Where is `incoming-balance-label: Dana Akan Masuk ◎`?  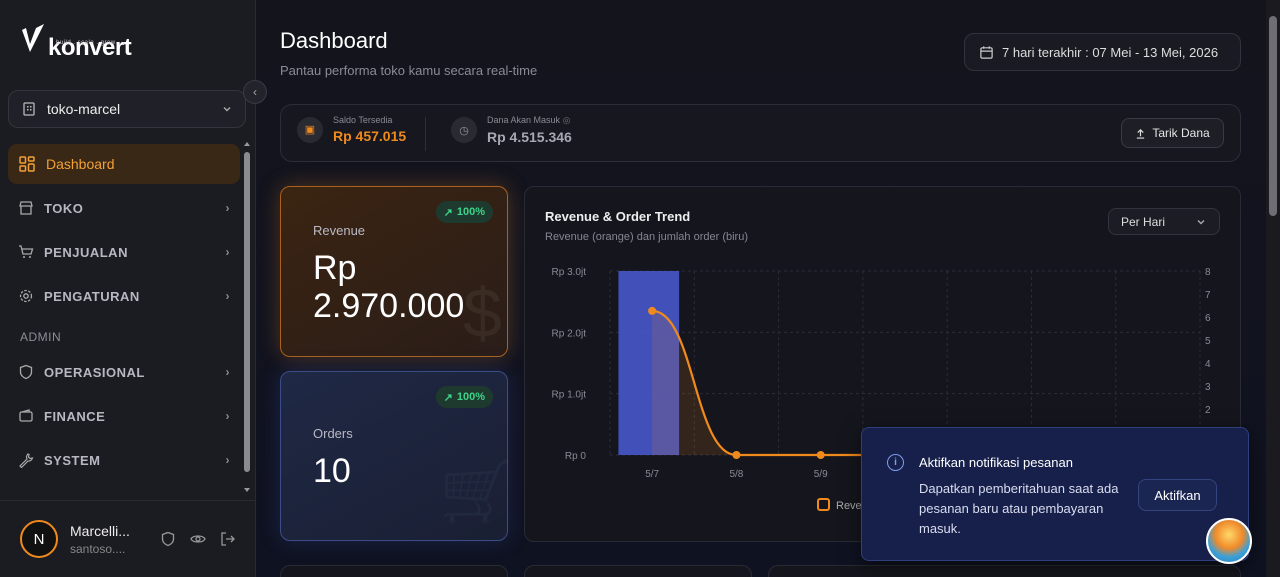 incoming-balance-label: Dana Akan Masuk ◎ is located at coordinates (529, 120).